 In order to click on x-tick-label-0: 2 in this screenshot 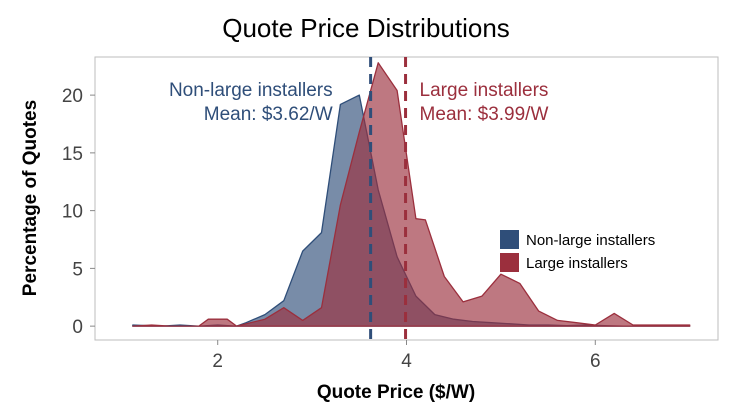, I will do `click(217, 361)`.